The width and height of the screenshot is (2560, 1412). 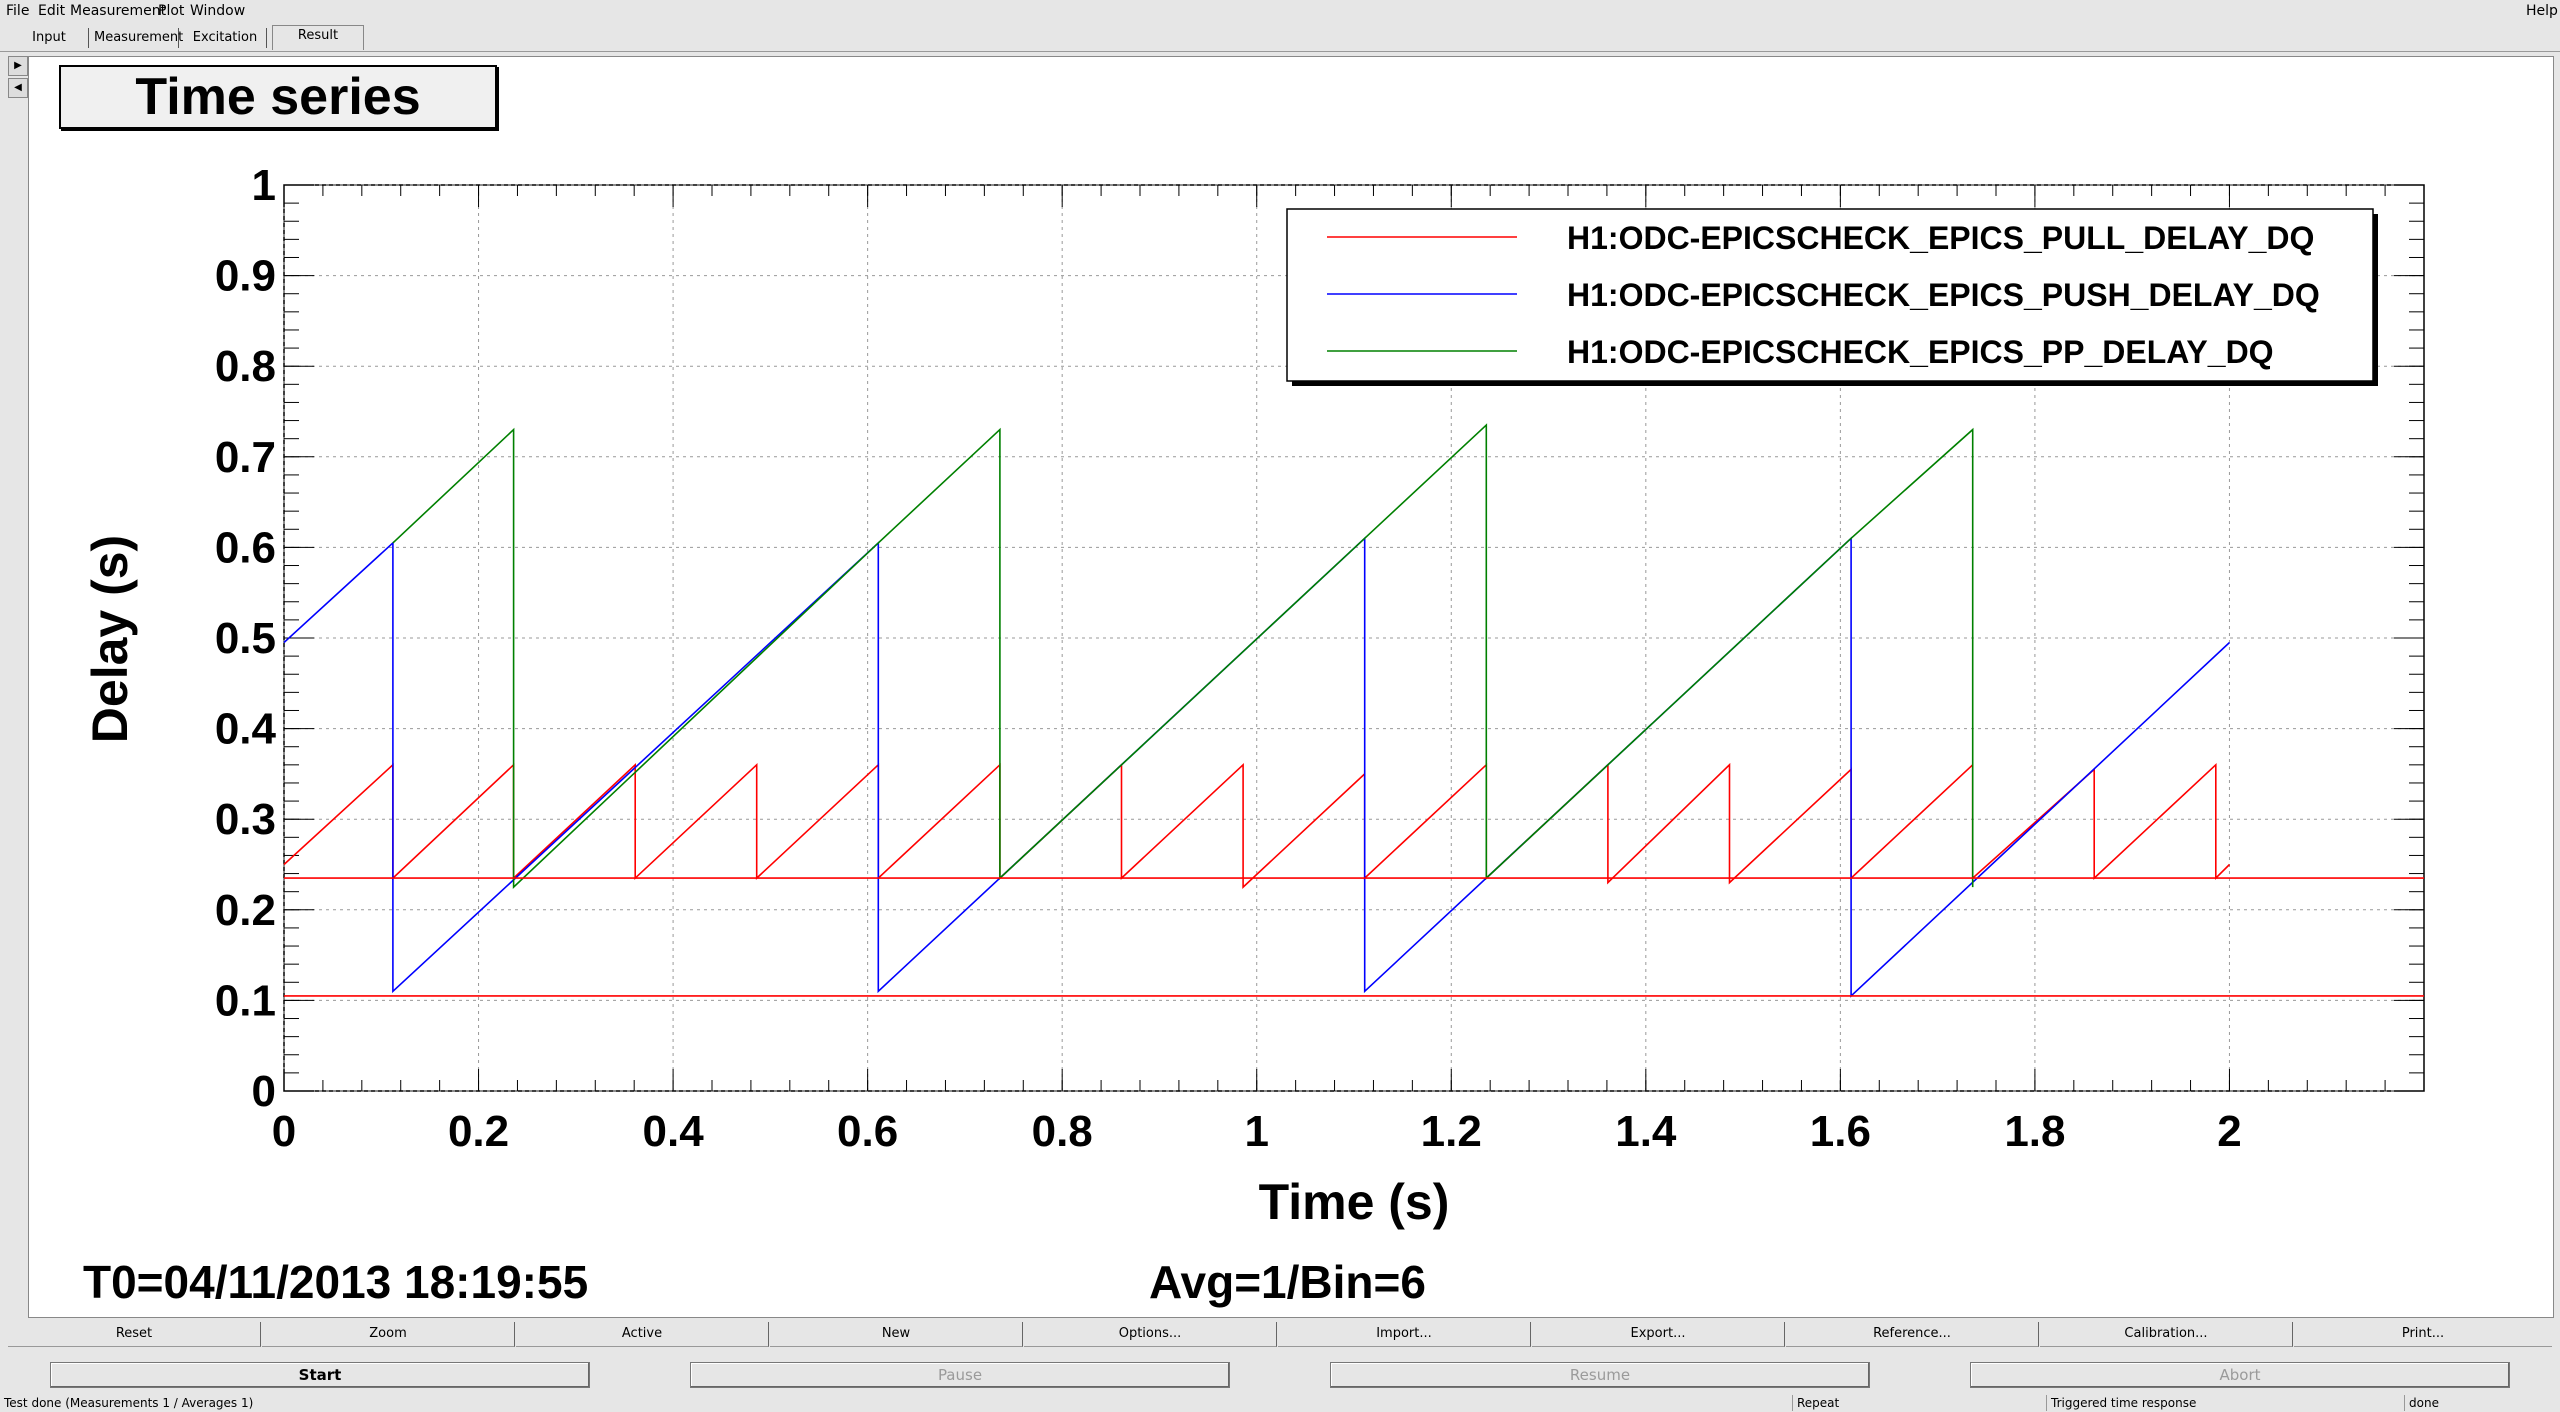 I want to click on tab-excitation: Excitation, so click(x=225, y=38).